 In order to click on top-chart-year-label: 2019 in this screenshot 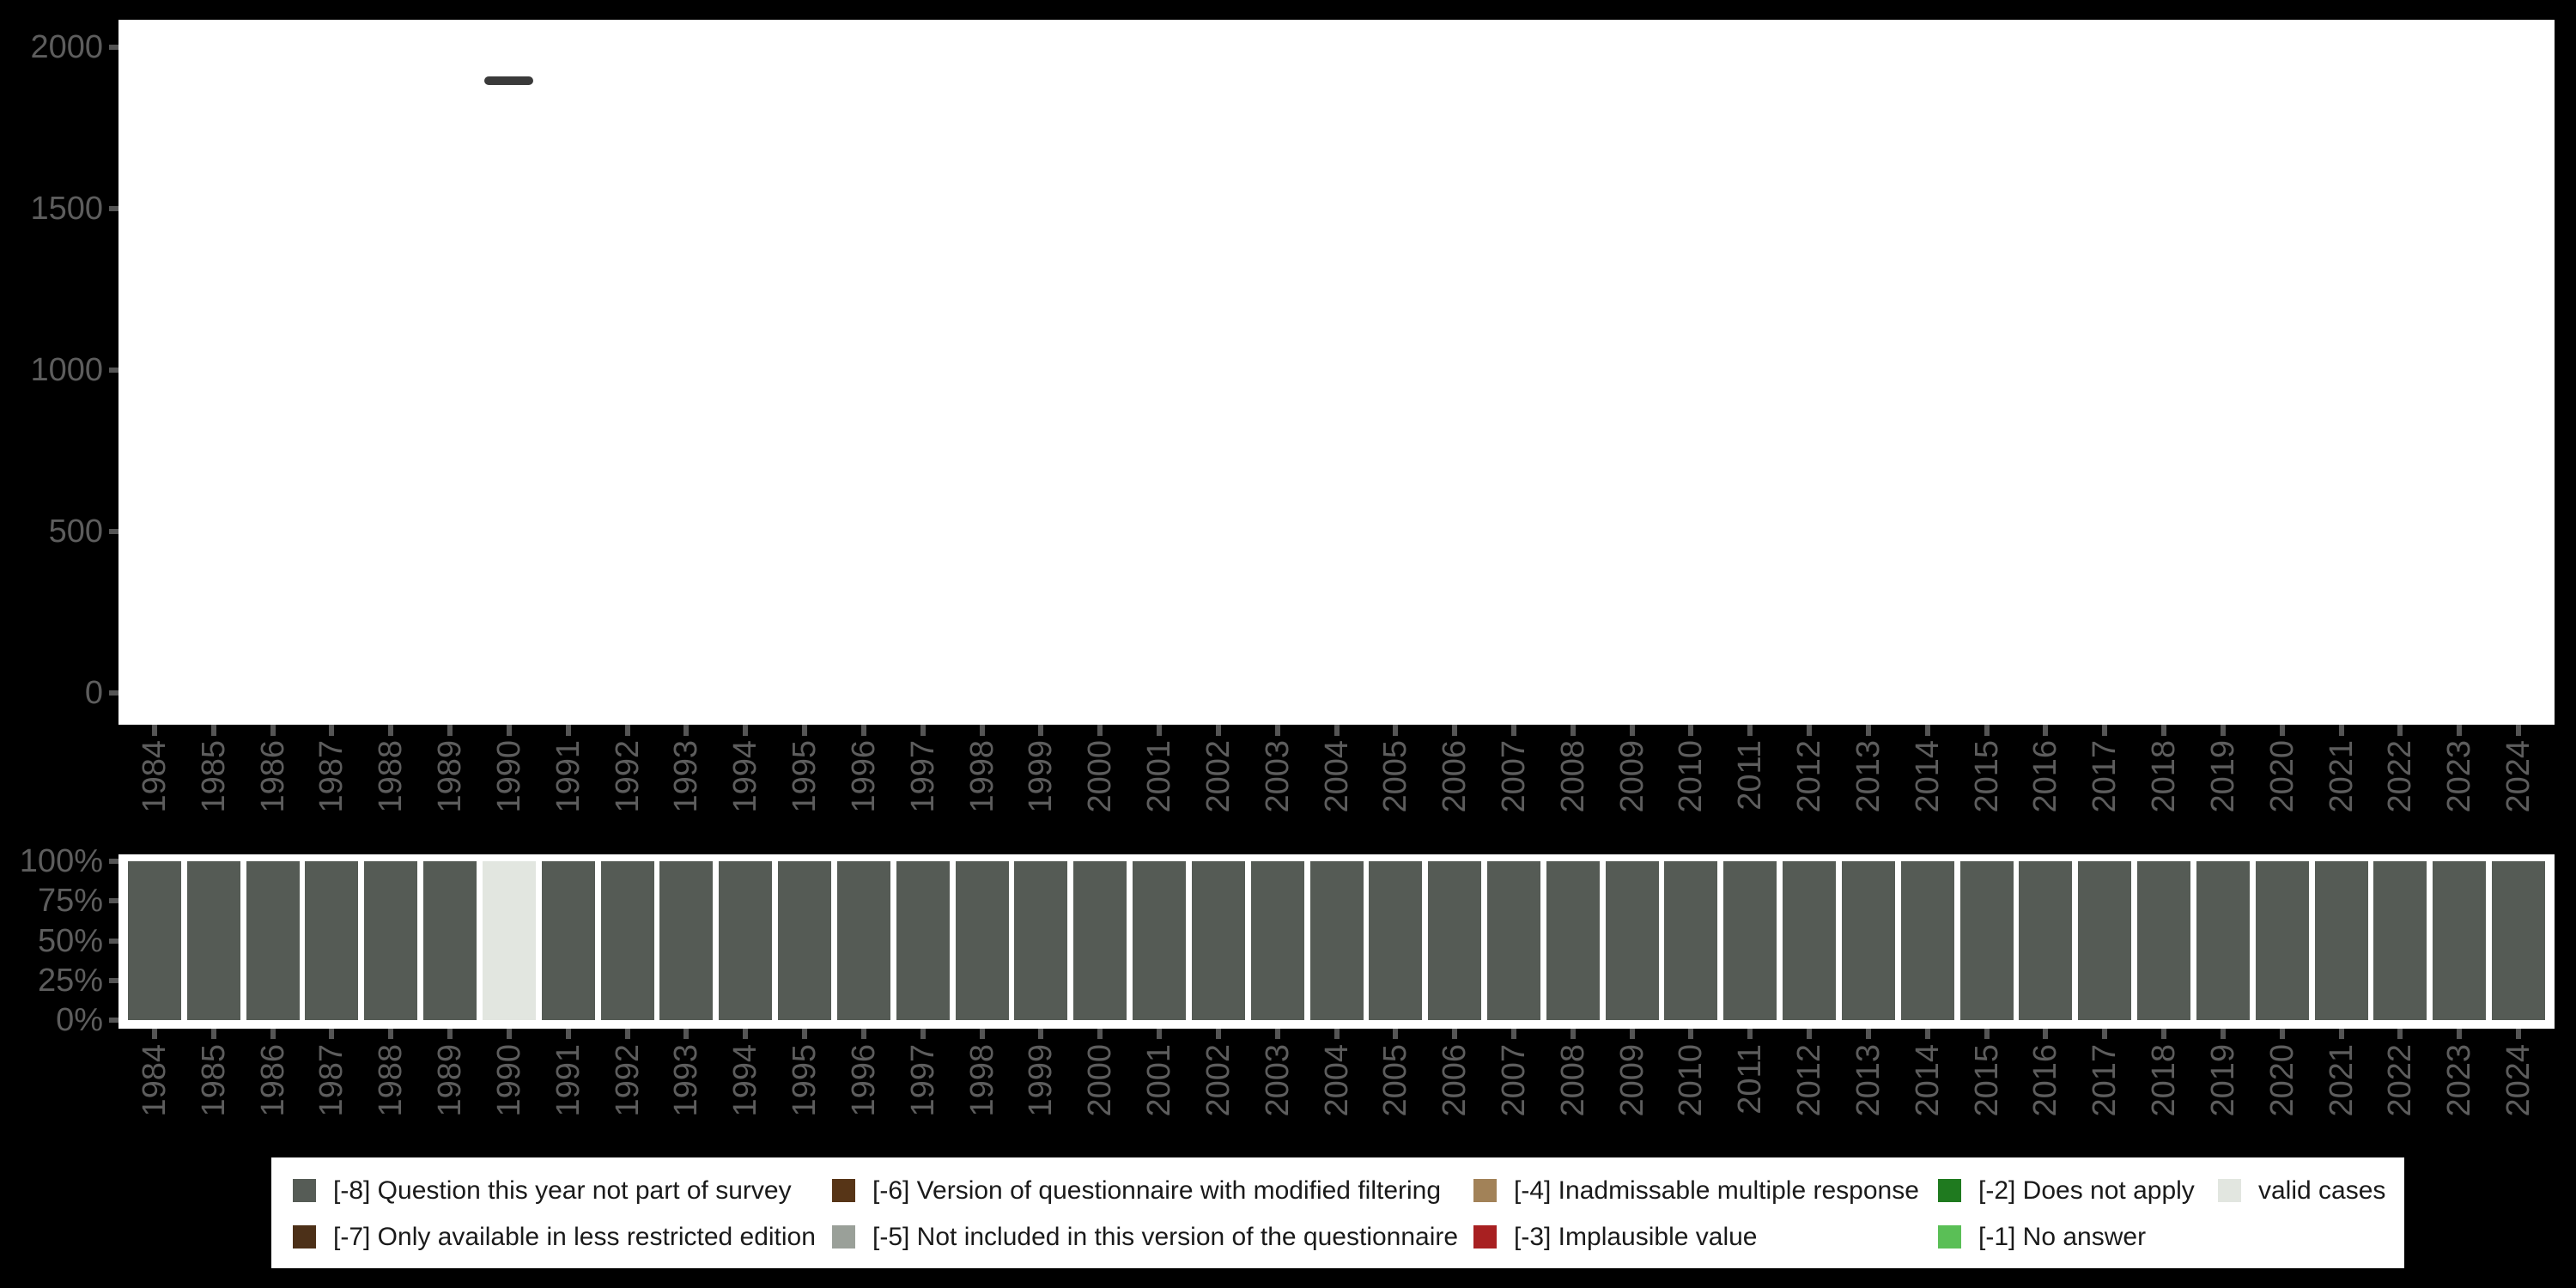, I will do `click(2222, 777)`.